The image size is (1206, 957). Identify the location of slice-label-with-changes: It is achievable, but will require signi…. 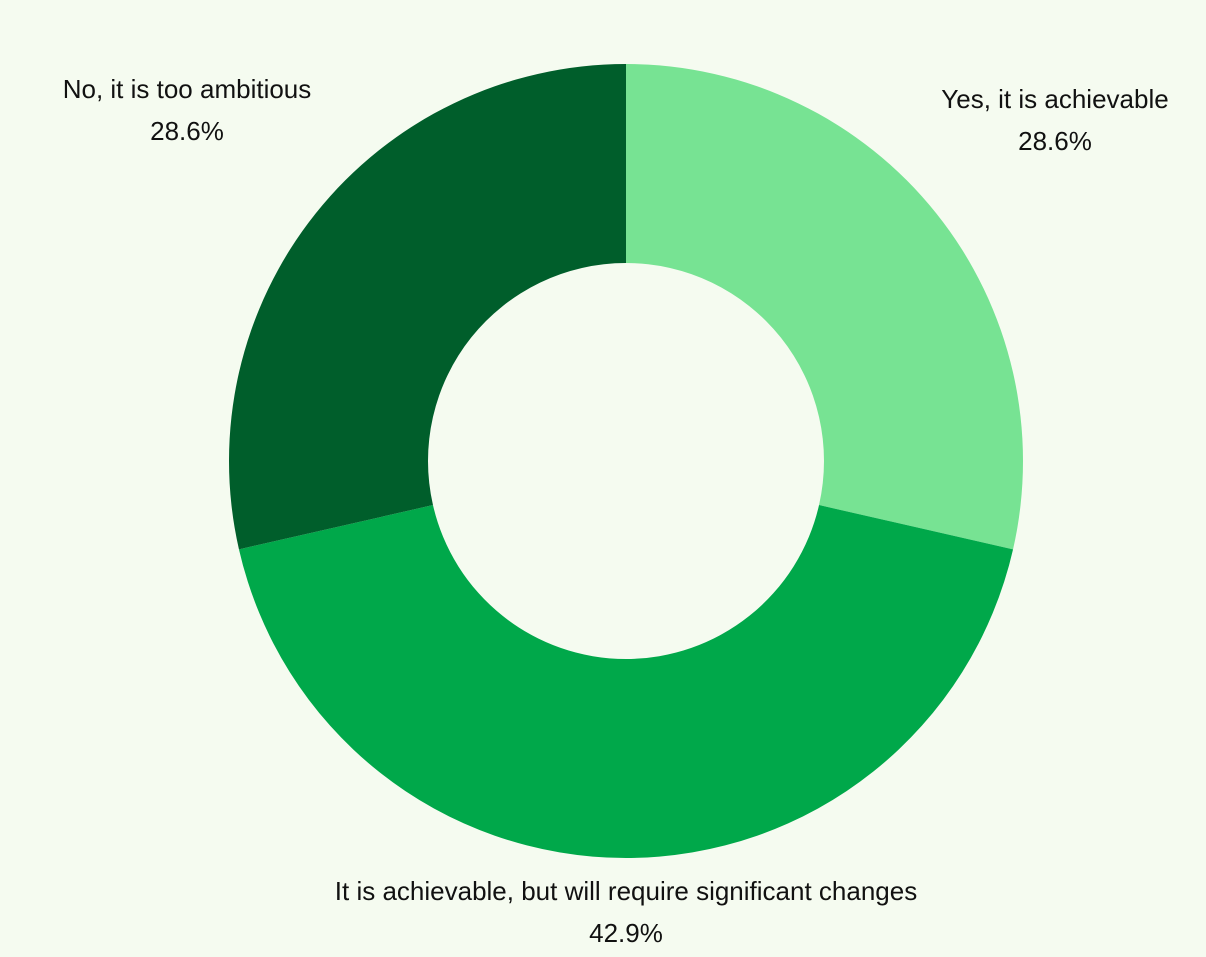
(626, 891).